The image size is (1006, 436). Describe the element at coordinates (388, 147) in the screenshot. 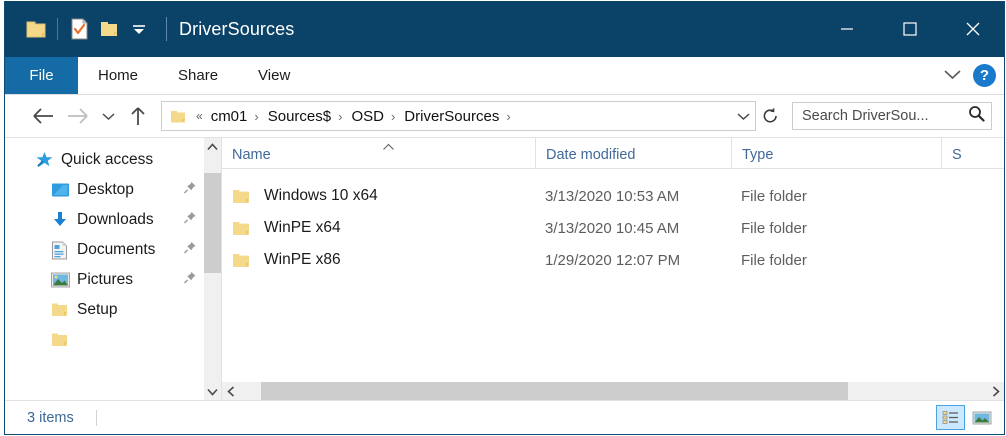

I see `sort-ascending-icon` at that location.